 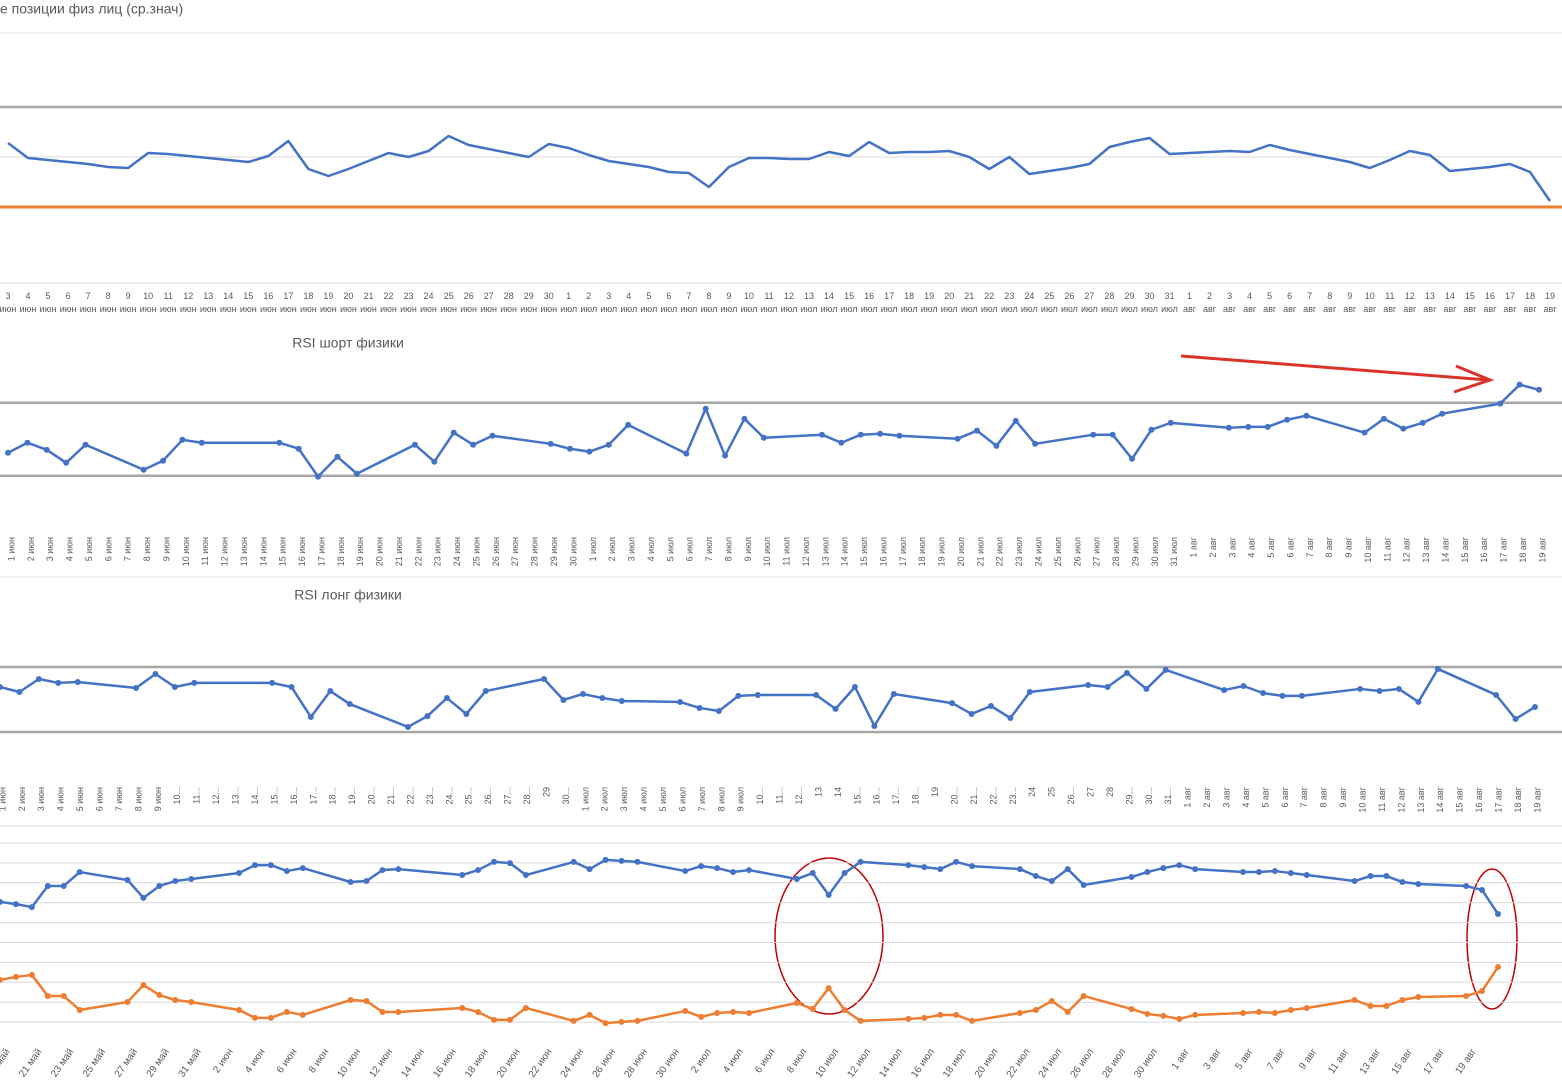 What do you see at coordinates (1229, 296) in the screenshot?
I see `x-tick-label-line: 3` at bounding box center [1229, 296].